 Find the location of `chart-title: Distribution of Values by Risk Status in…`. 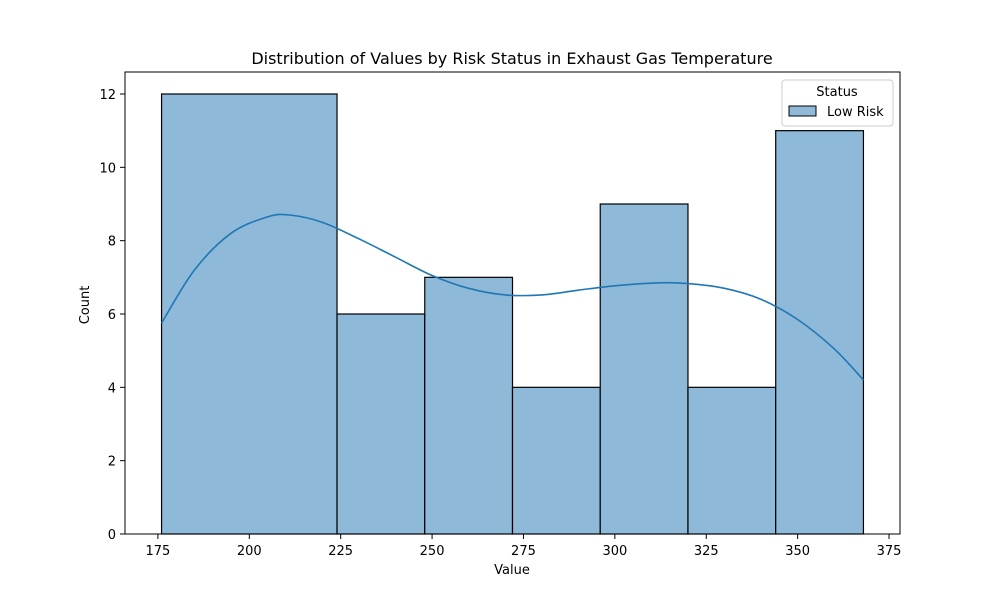

chart-title: Distribution of Values by Risk Status in… is located at coordinates (511, 58).